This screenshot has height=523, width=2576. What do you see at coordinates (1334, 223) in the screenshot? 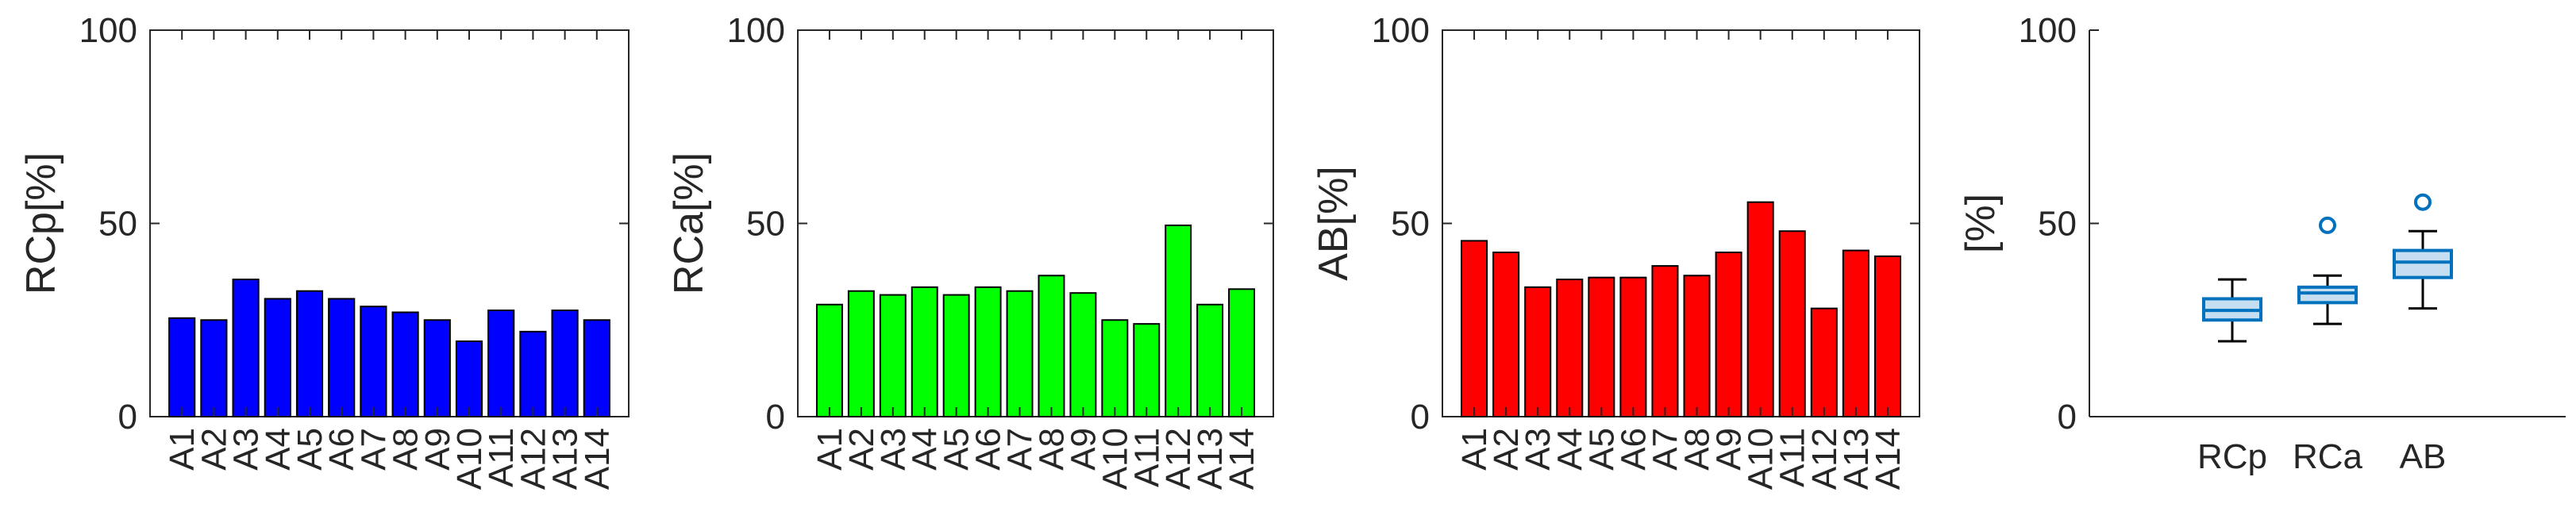
I see `y-axis-label: AB[%]` at bounding box center [1334, 223].